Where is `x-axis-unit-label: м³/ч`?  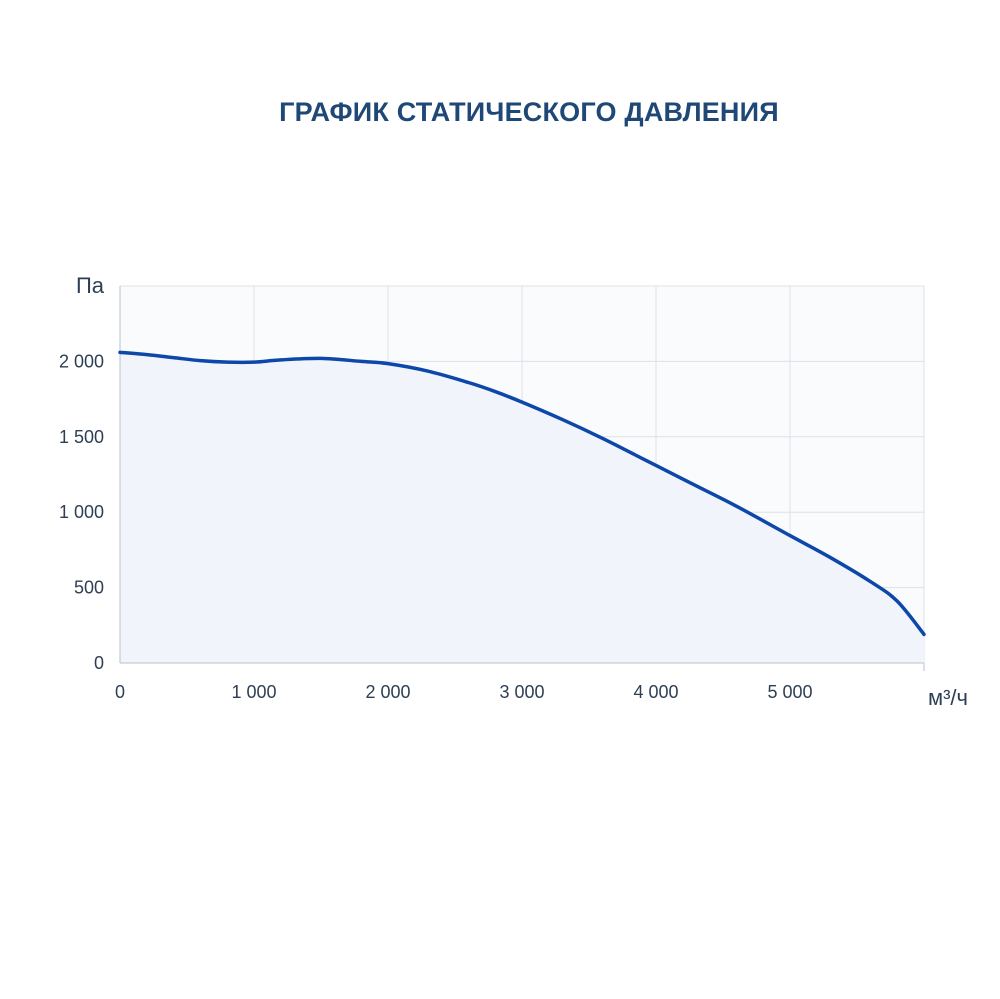
x-axis-unit-label: м³/ч is located at coordinates (948, 697).